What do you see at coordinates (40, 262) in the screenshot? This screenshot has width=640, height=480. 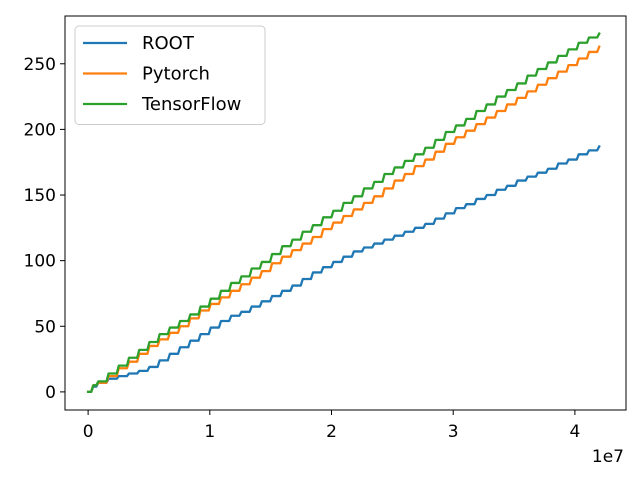 I see `y-tick-label: 100` at bounding box center [40, 262].